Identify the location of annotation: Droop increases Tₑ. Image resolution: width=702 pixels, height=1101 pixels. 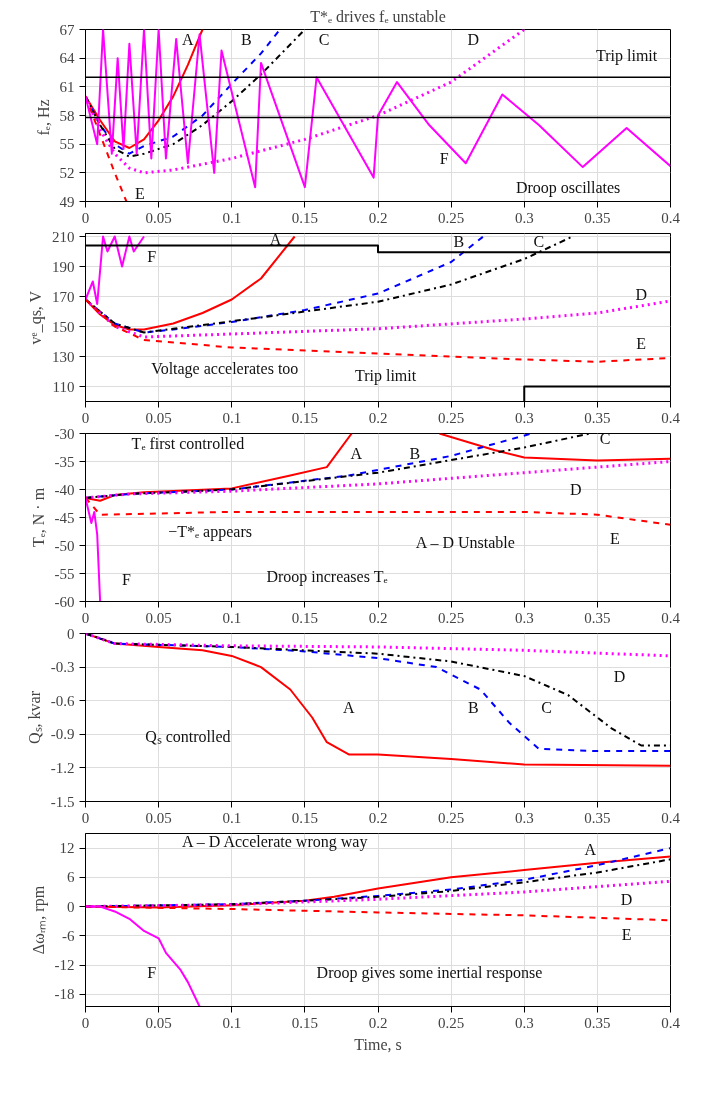
(327, 576).